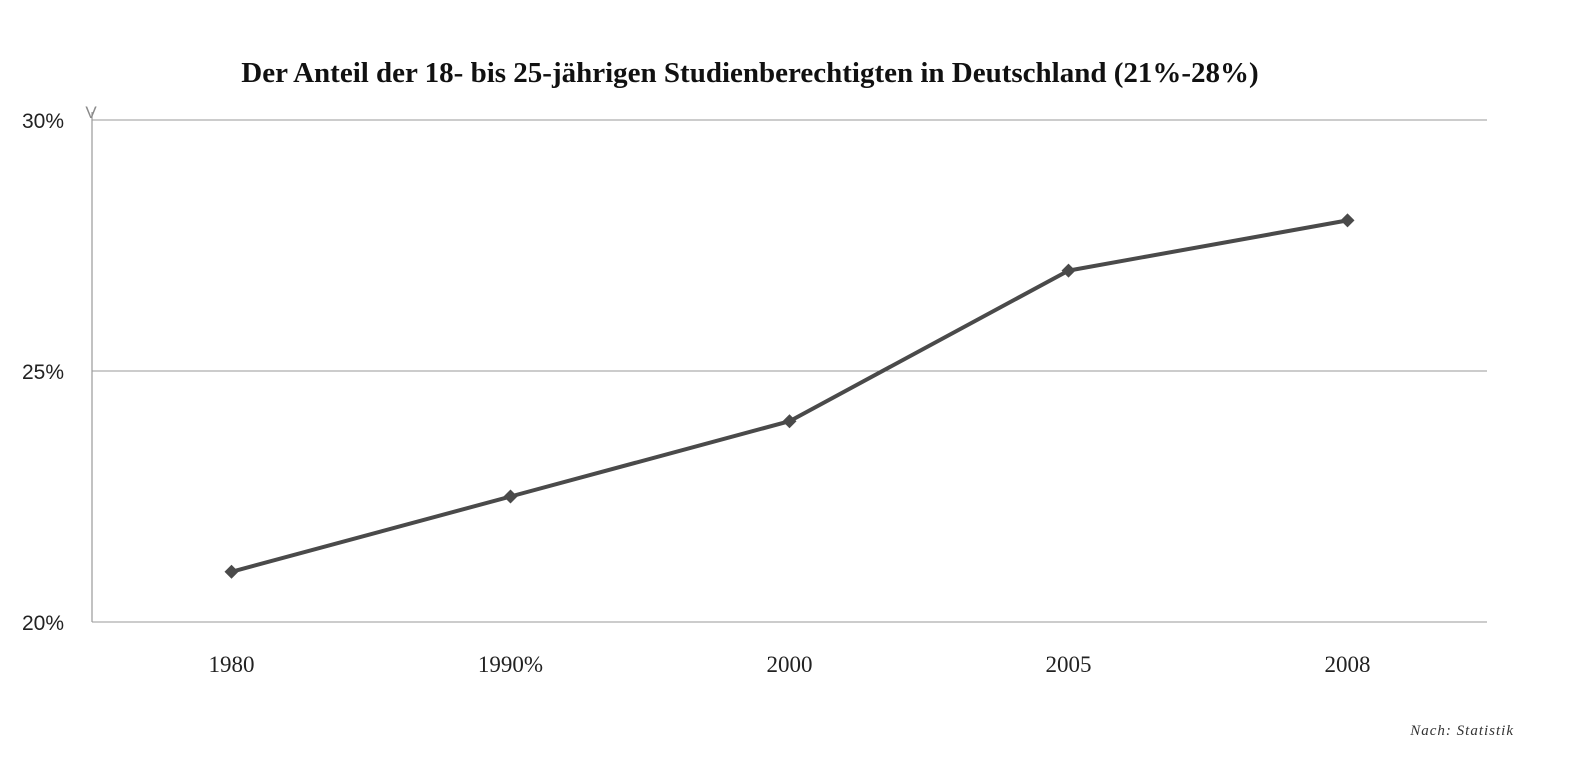 This screenshot has height=784, width=1569. What do you see at coordinates (91, 362) in the screenshot?
I see `axes: V` at bounding box center [91, 362].